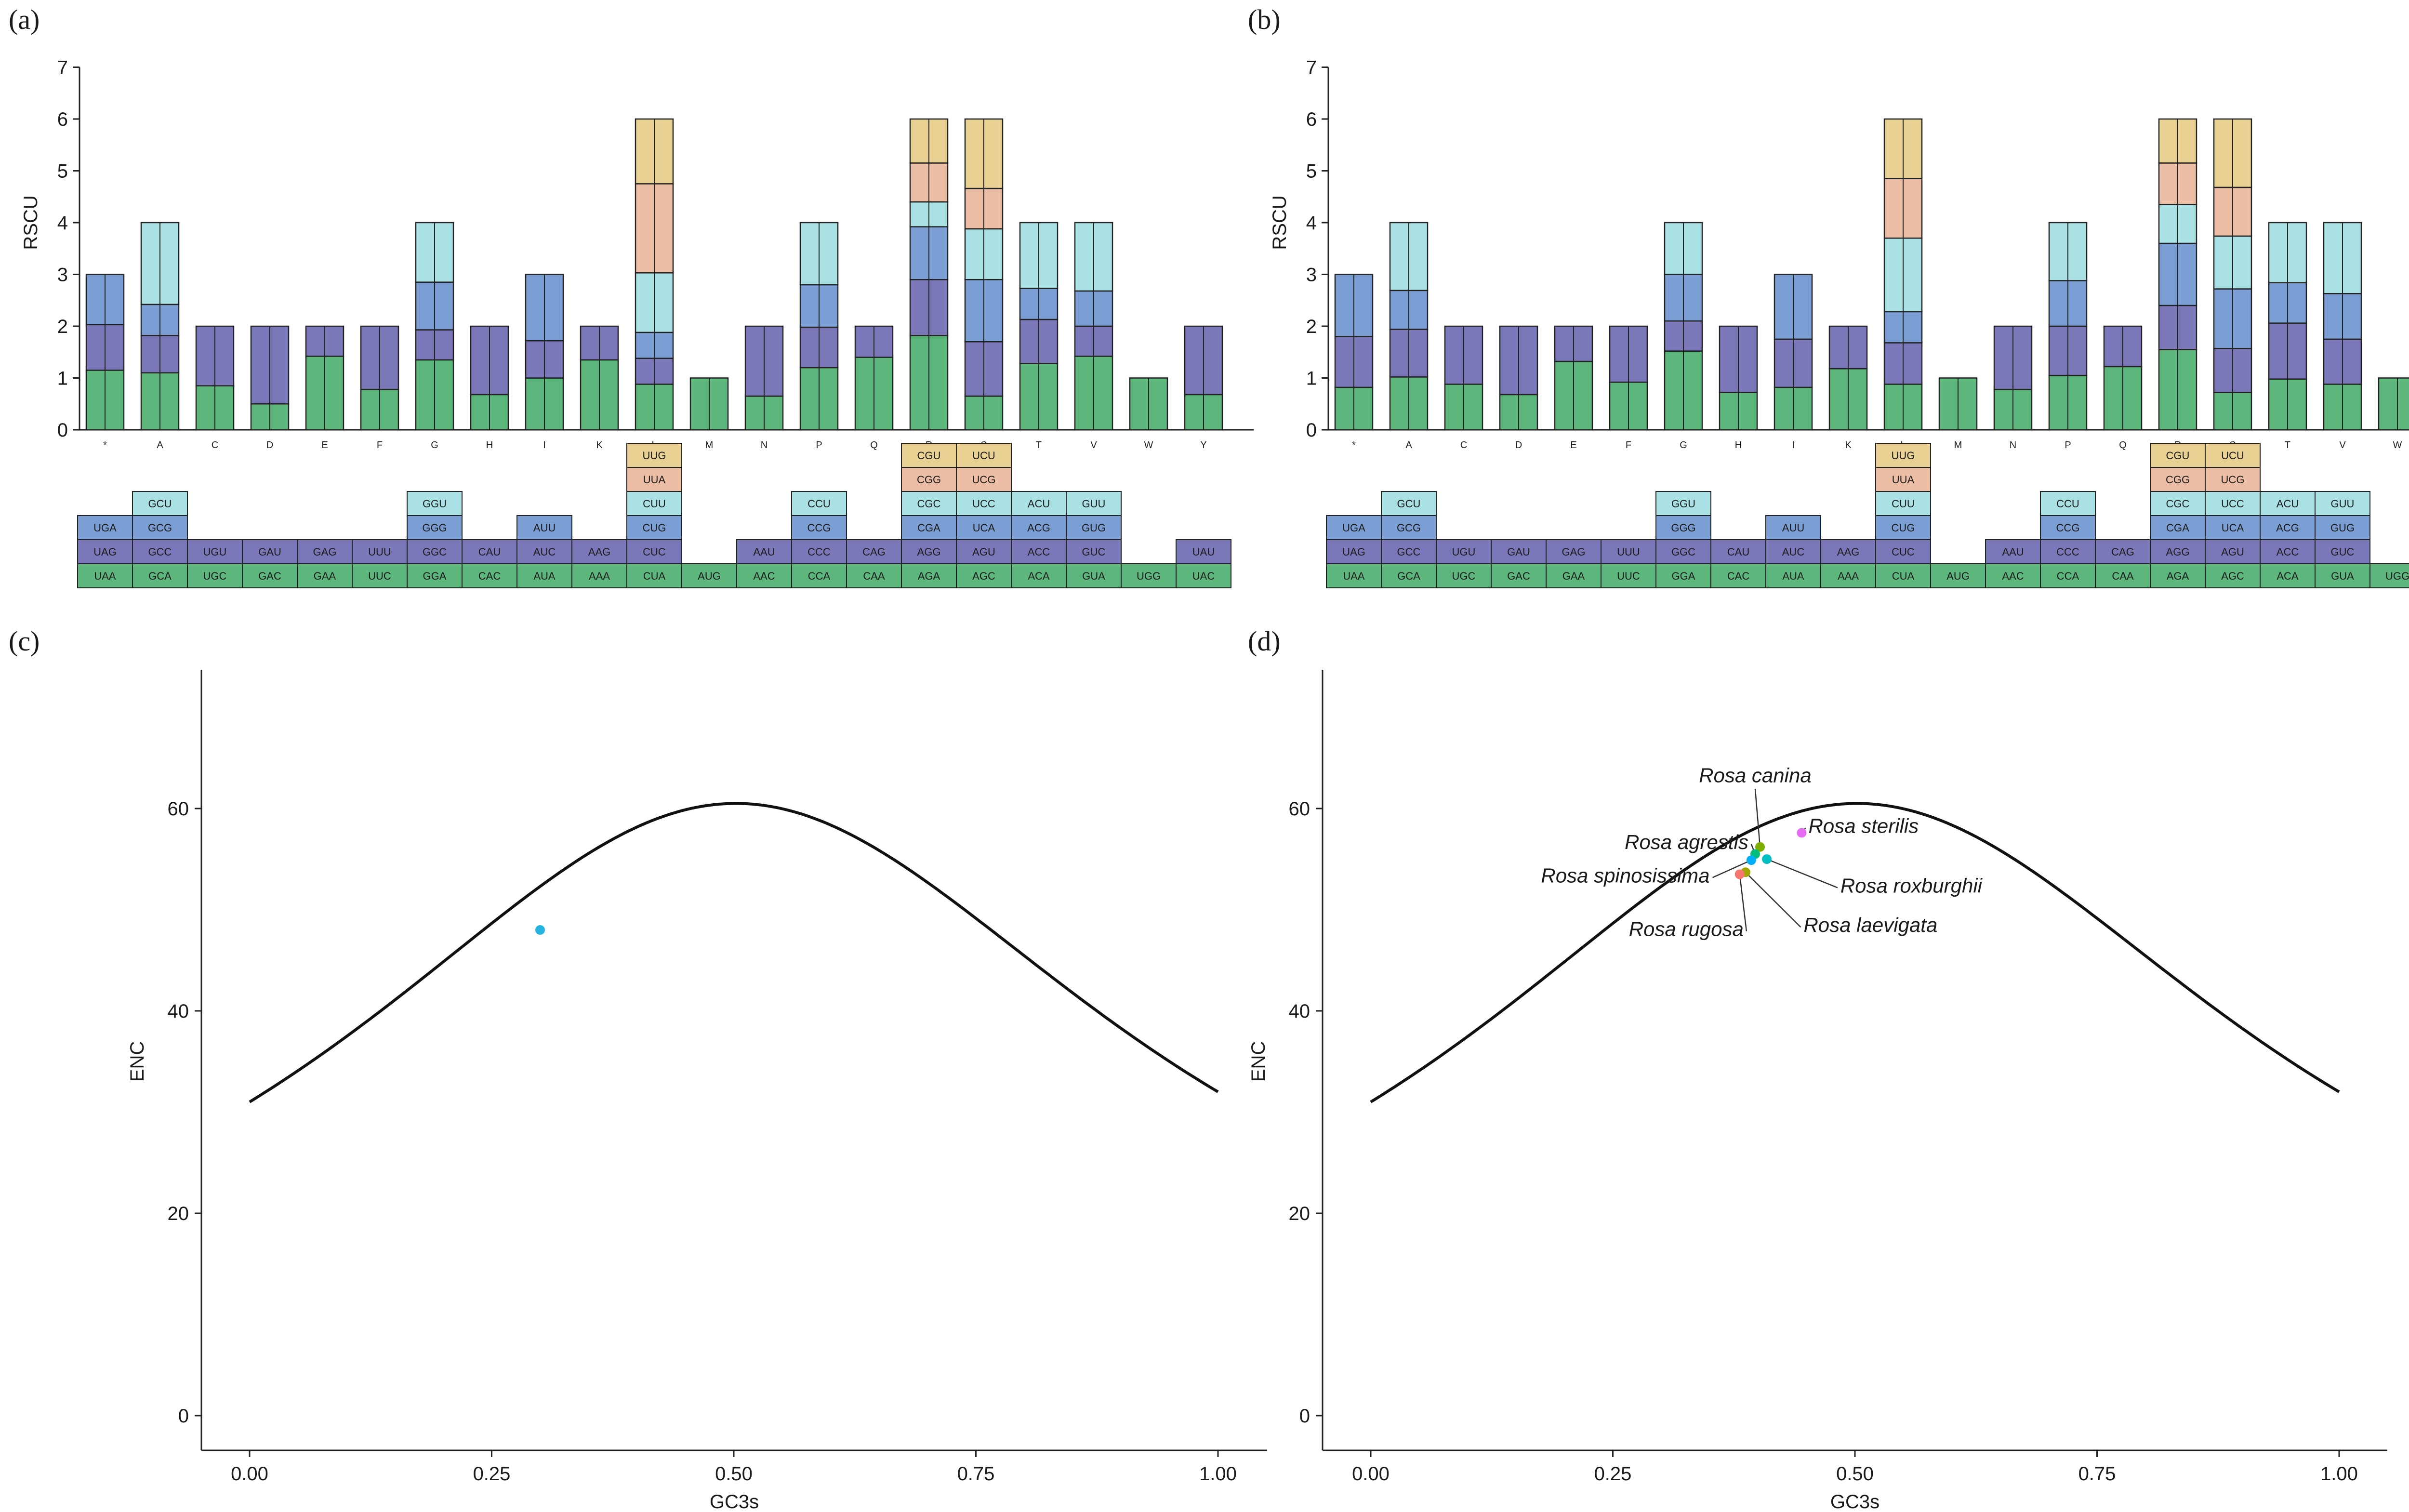  What do you see at coordinates (215, 445) in the screenshot?
I see `rscu-category-label: C` at bounding box center [215, 445].